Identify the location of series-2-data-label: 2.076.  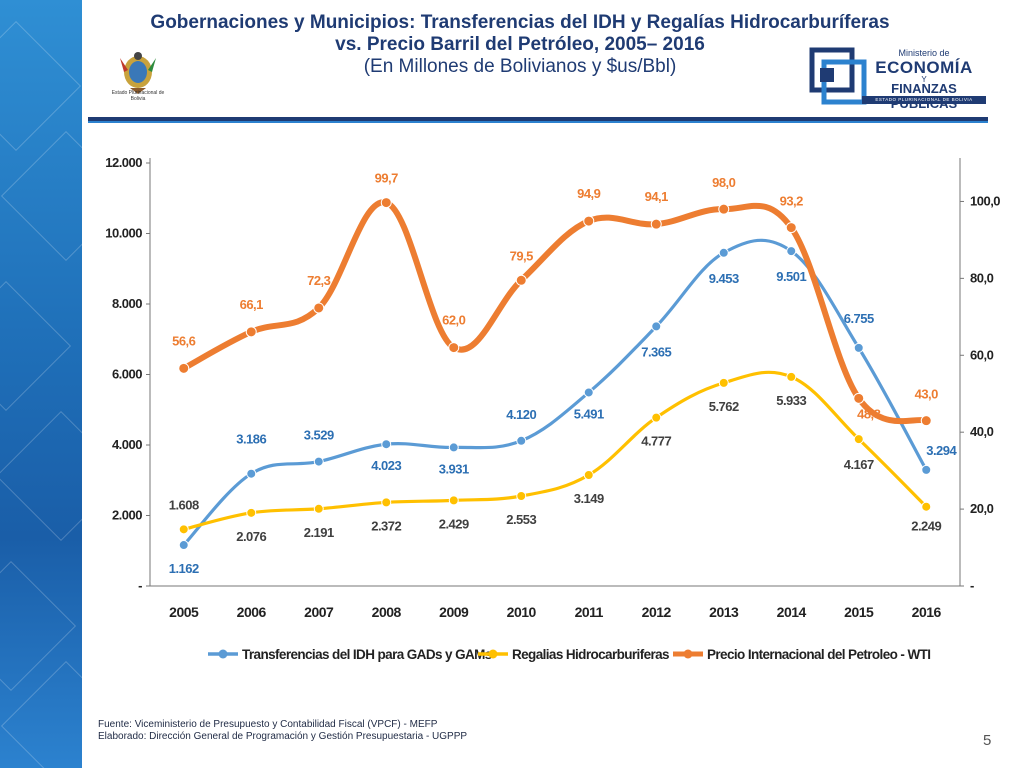
(251, 536).